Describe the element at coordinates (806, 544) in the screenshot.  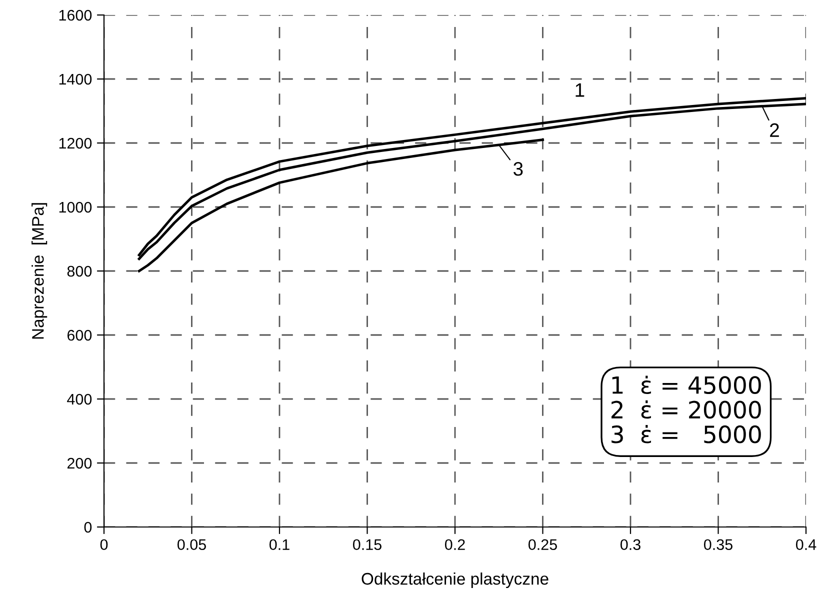
I see `x-tick-label: 0.4` at that location.